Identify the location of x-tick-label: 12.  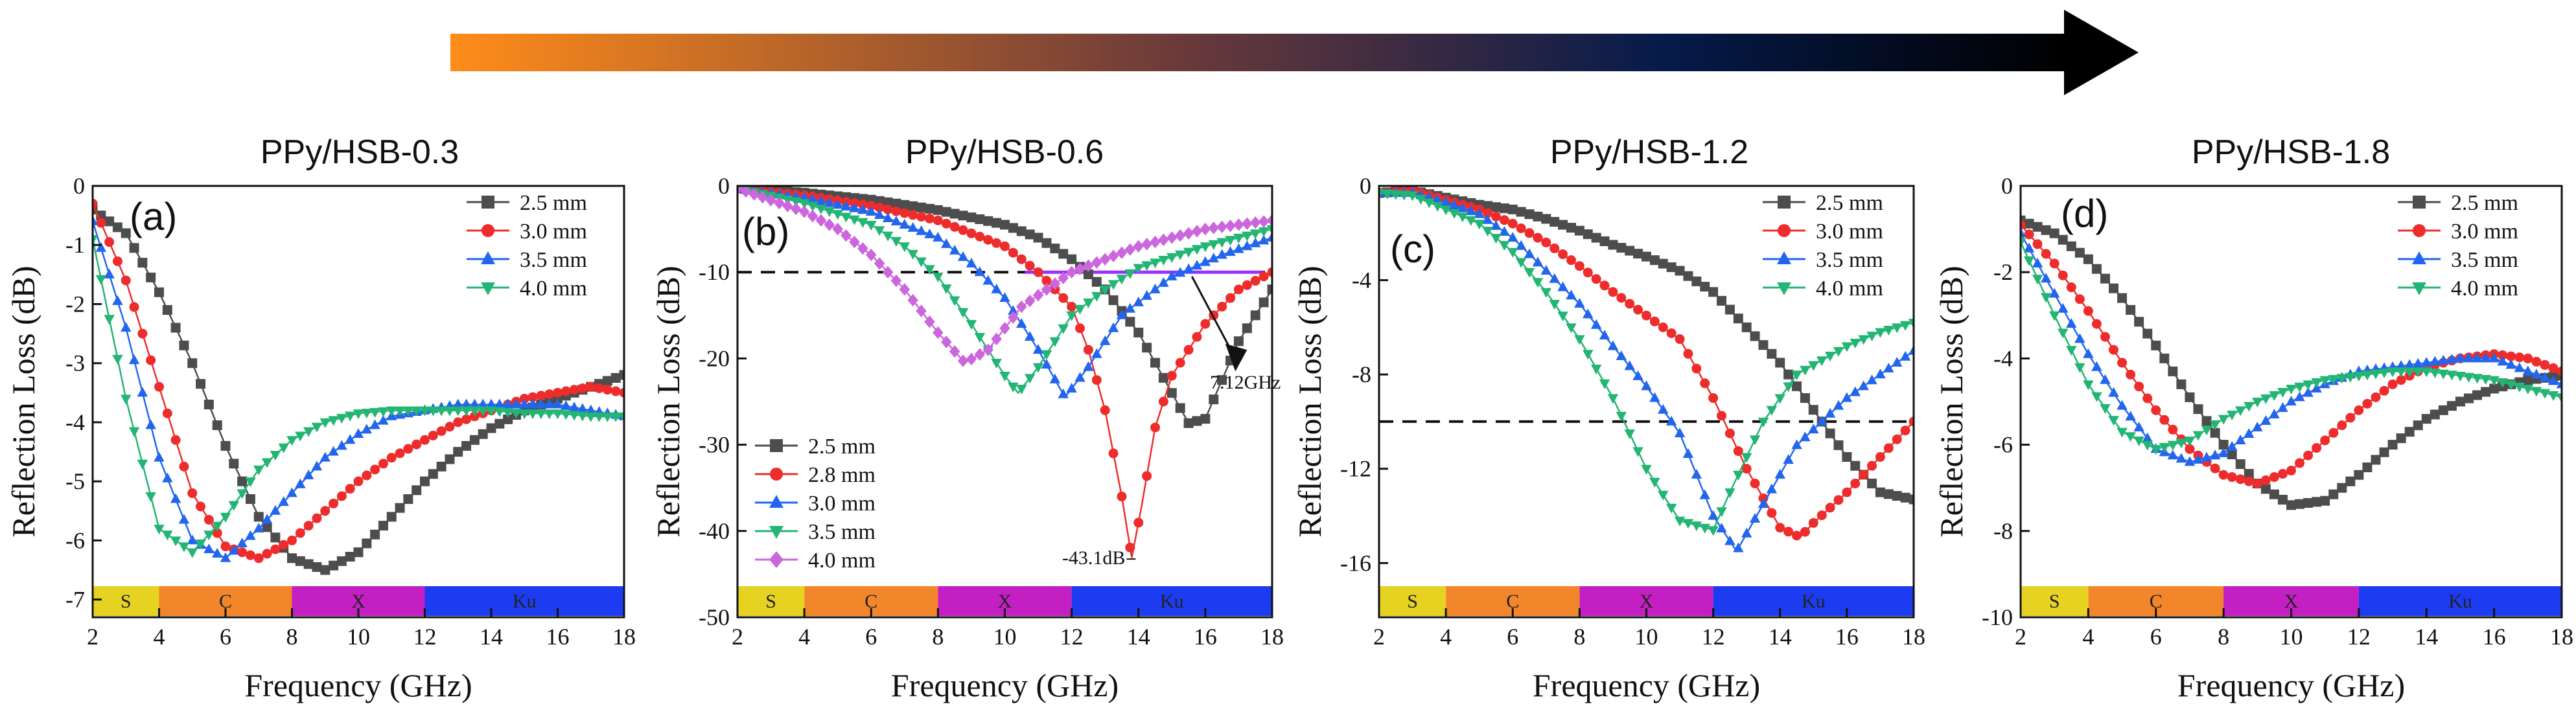
(1714, 637).